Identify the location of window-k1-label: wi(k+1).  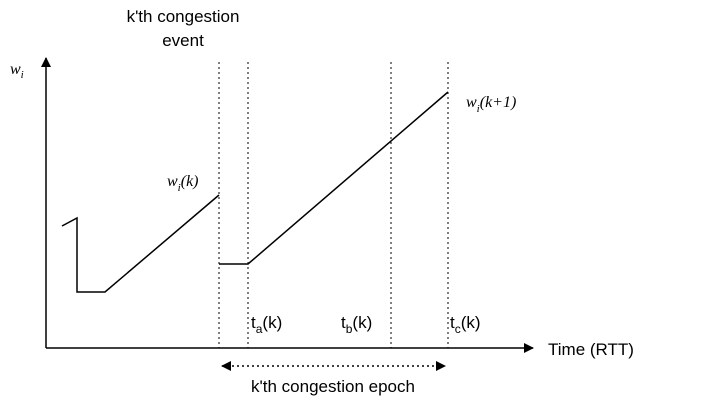
(491, 104).